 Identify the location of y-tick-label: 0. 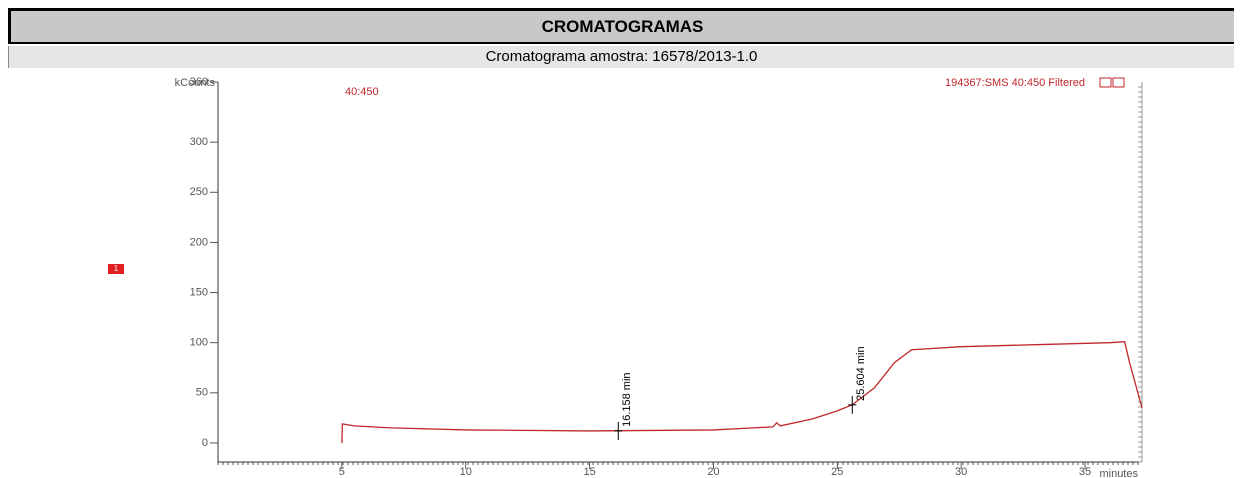
(205, 443).